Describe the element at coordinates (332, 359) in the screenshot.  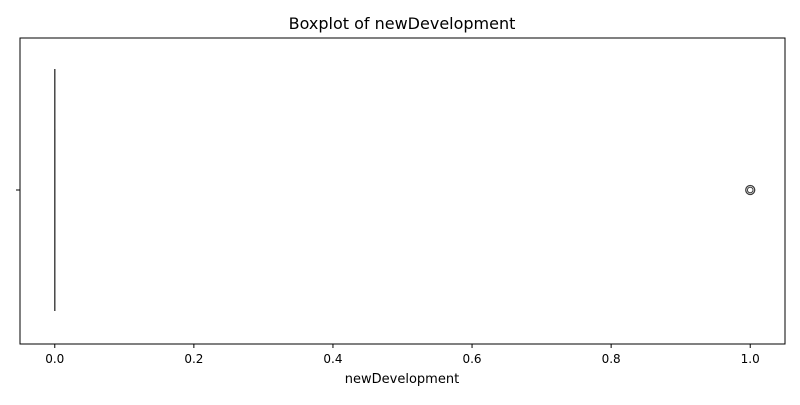
I see `x-tick-label: 0.4` at that location.